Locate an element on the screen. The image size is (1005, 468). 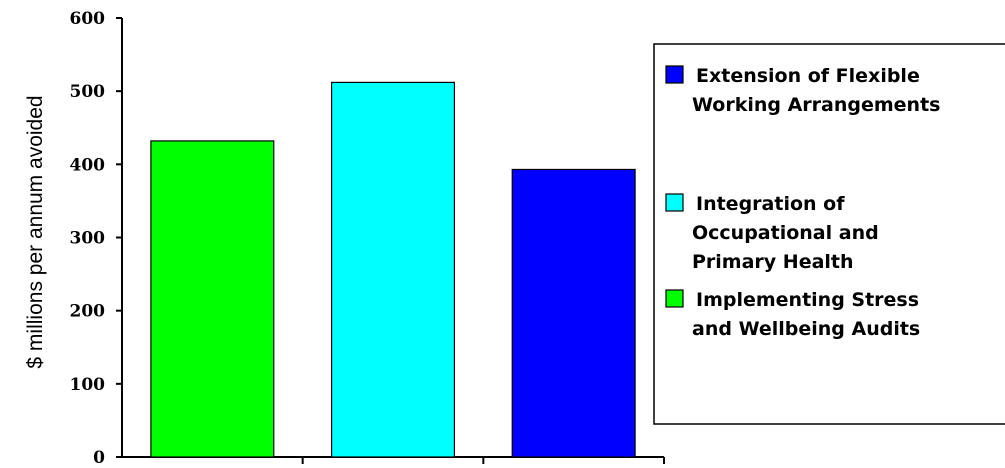
legend-label: Integration of is located at coordinates (770, 204).